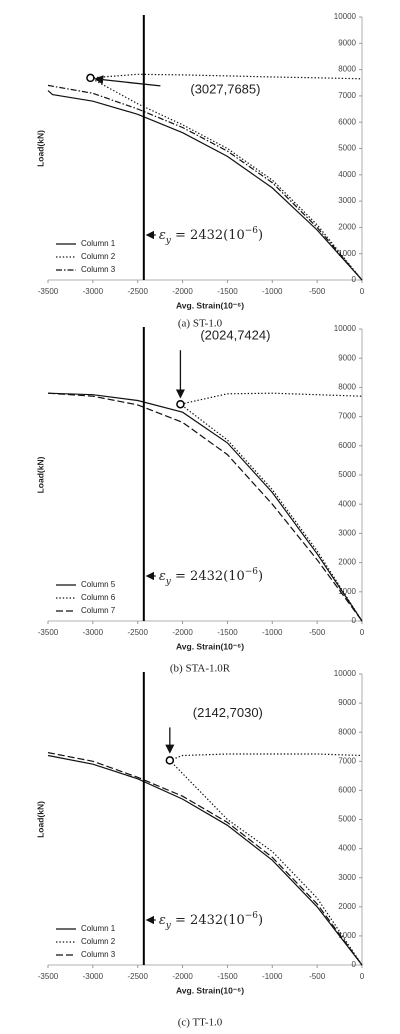 The width and height of the screenshot is (400, 1034). I want to click on caption: (b) STA-1.0R, so click(200, 669).